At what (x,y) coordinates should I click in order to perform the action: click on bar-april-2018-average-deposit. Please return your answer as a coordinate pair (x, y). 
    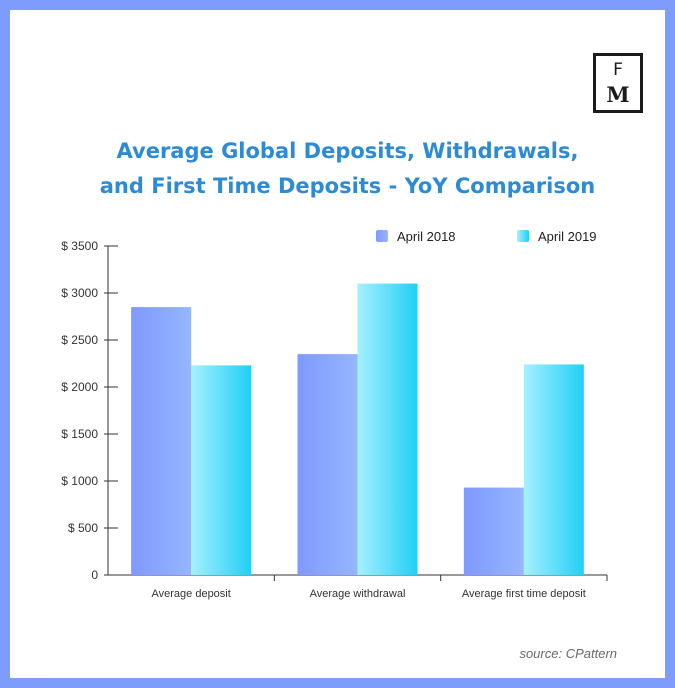
    Looking at the image, I should click on (161, 441).